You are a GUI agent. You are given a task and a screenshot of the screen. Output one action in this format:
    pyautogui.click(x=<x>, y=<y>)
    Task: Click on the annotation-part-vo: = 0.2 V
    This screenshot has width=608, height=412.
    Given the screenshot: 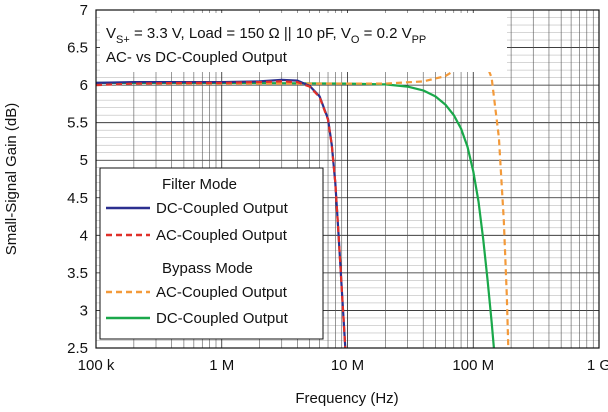 What is the action you would take?
    pyautogui.click(x=385, y=33)
    